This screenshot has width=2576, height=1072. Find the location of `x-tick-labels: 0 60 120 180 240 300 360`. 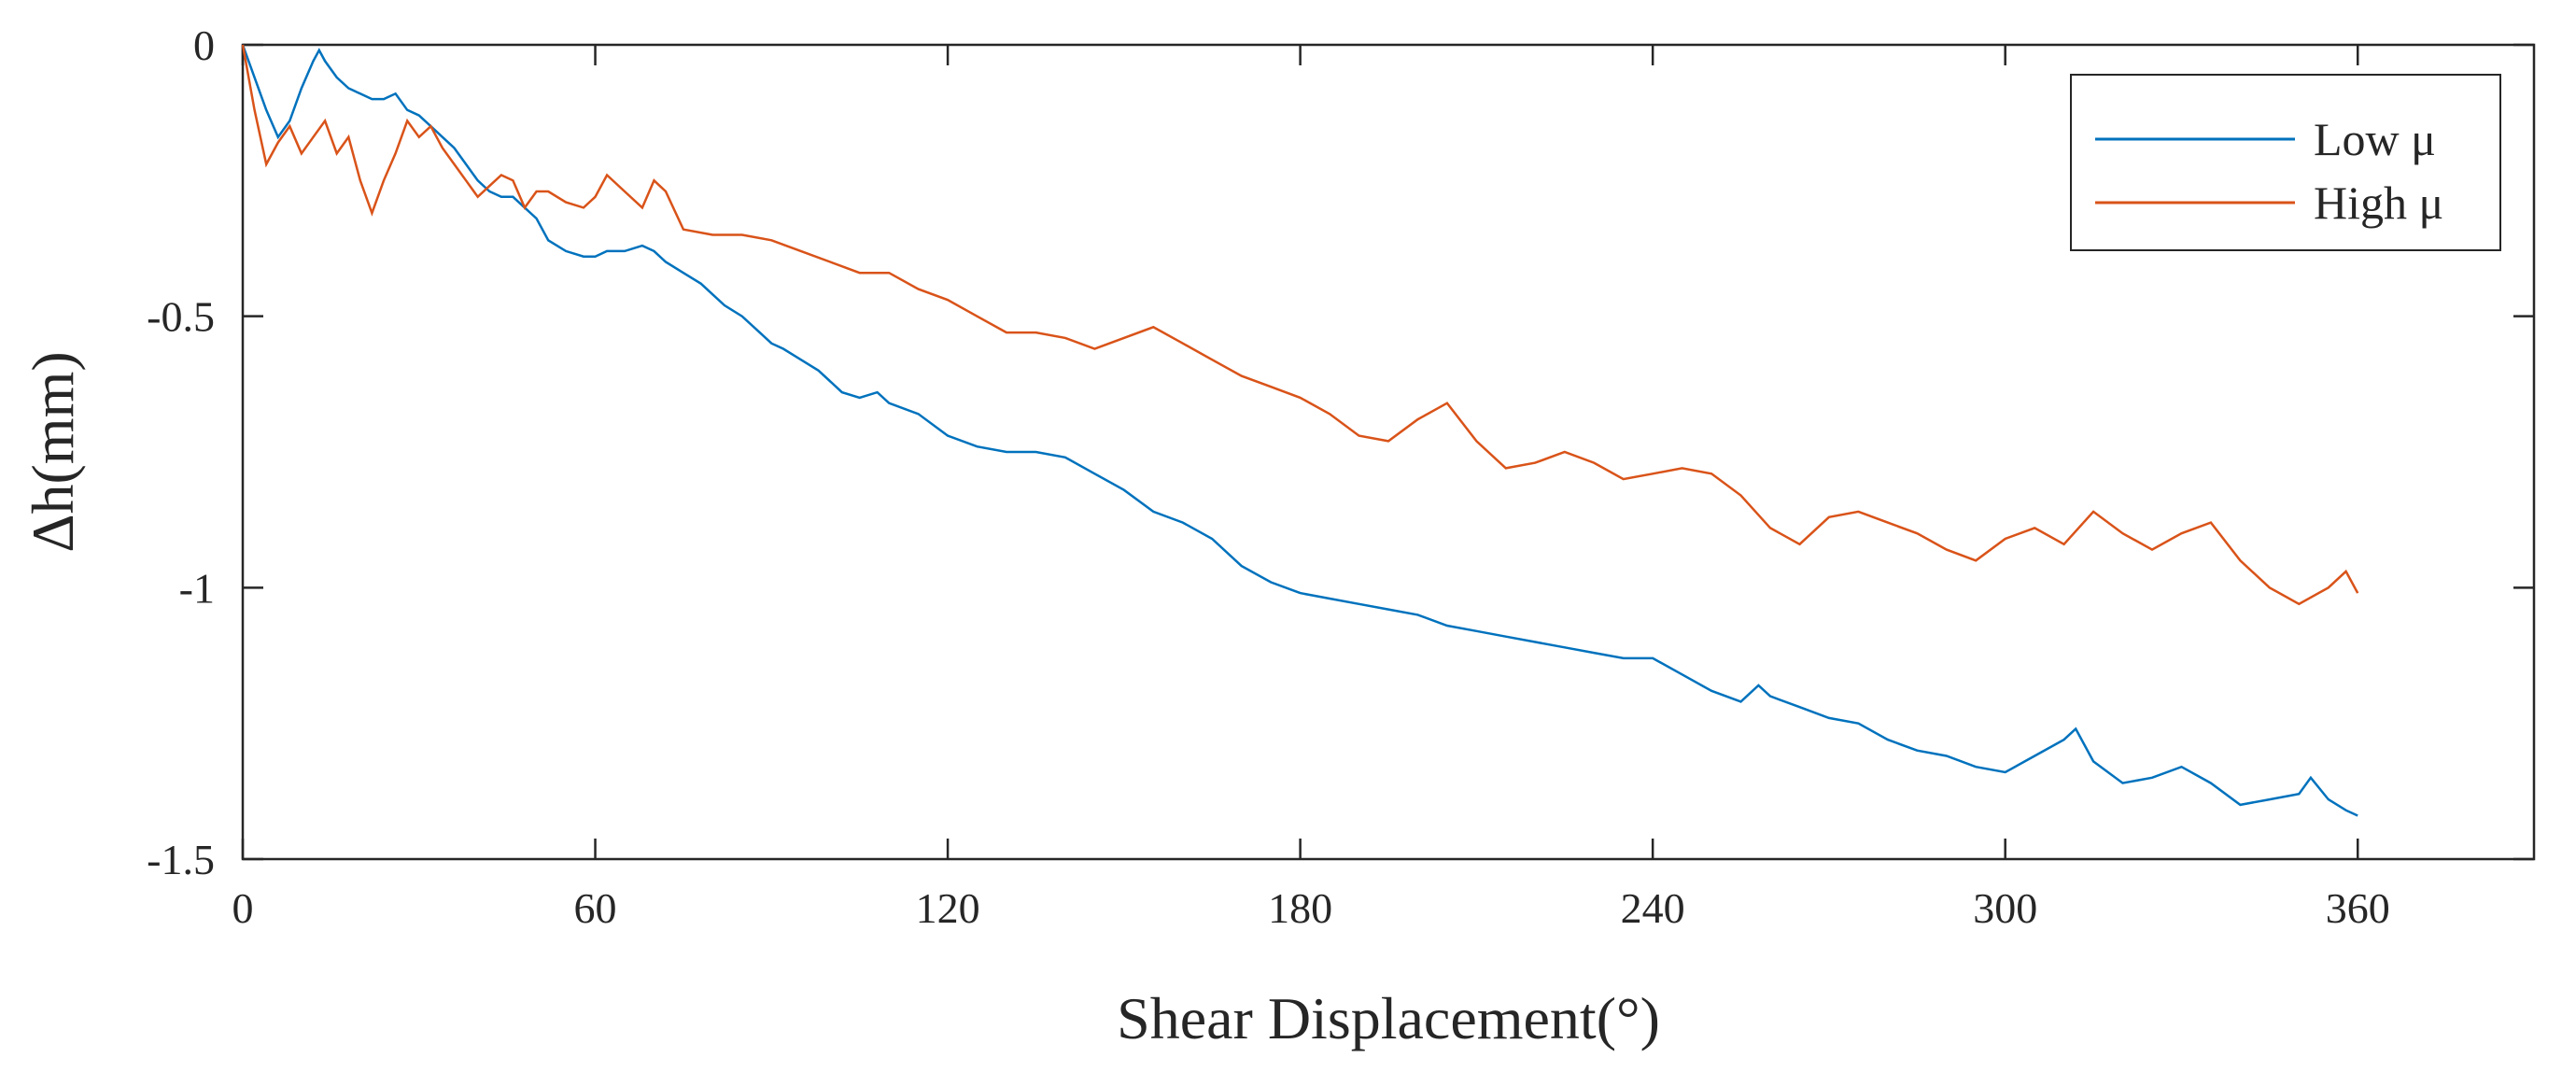

x-tick-labels: 0 60 120 180 240 300 360 is located at coordinates (1311, 908).